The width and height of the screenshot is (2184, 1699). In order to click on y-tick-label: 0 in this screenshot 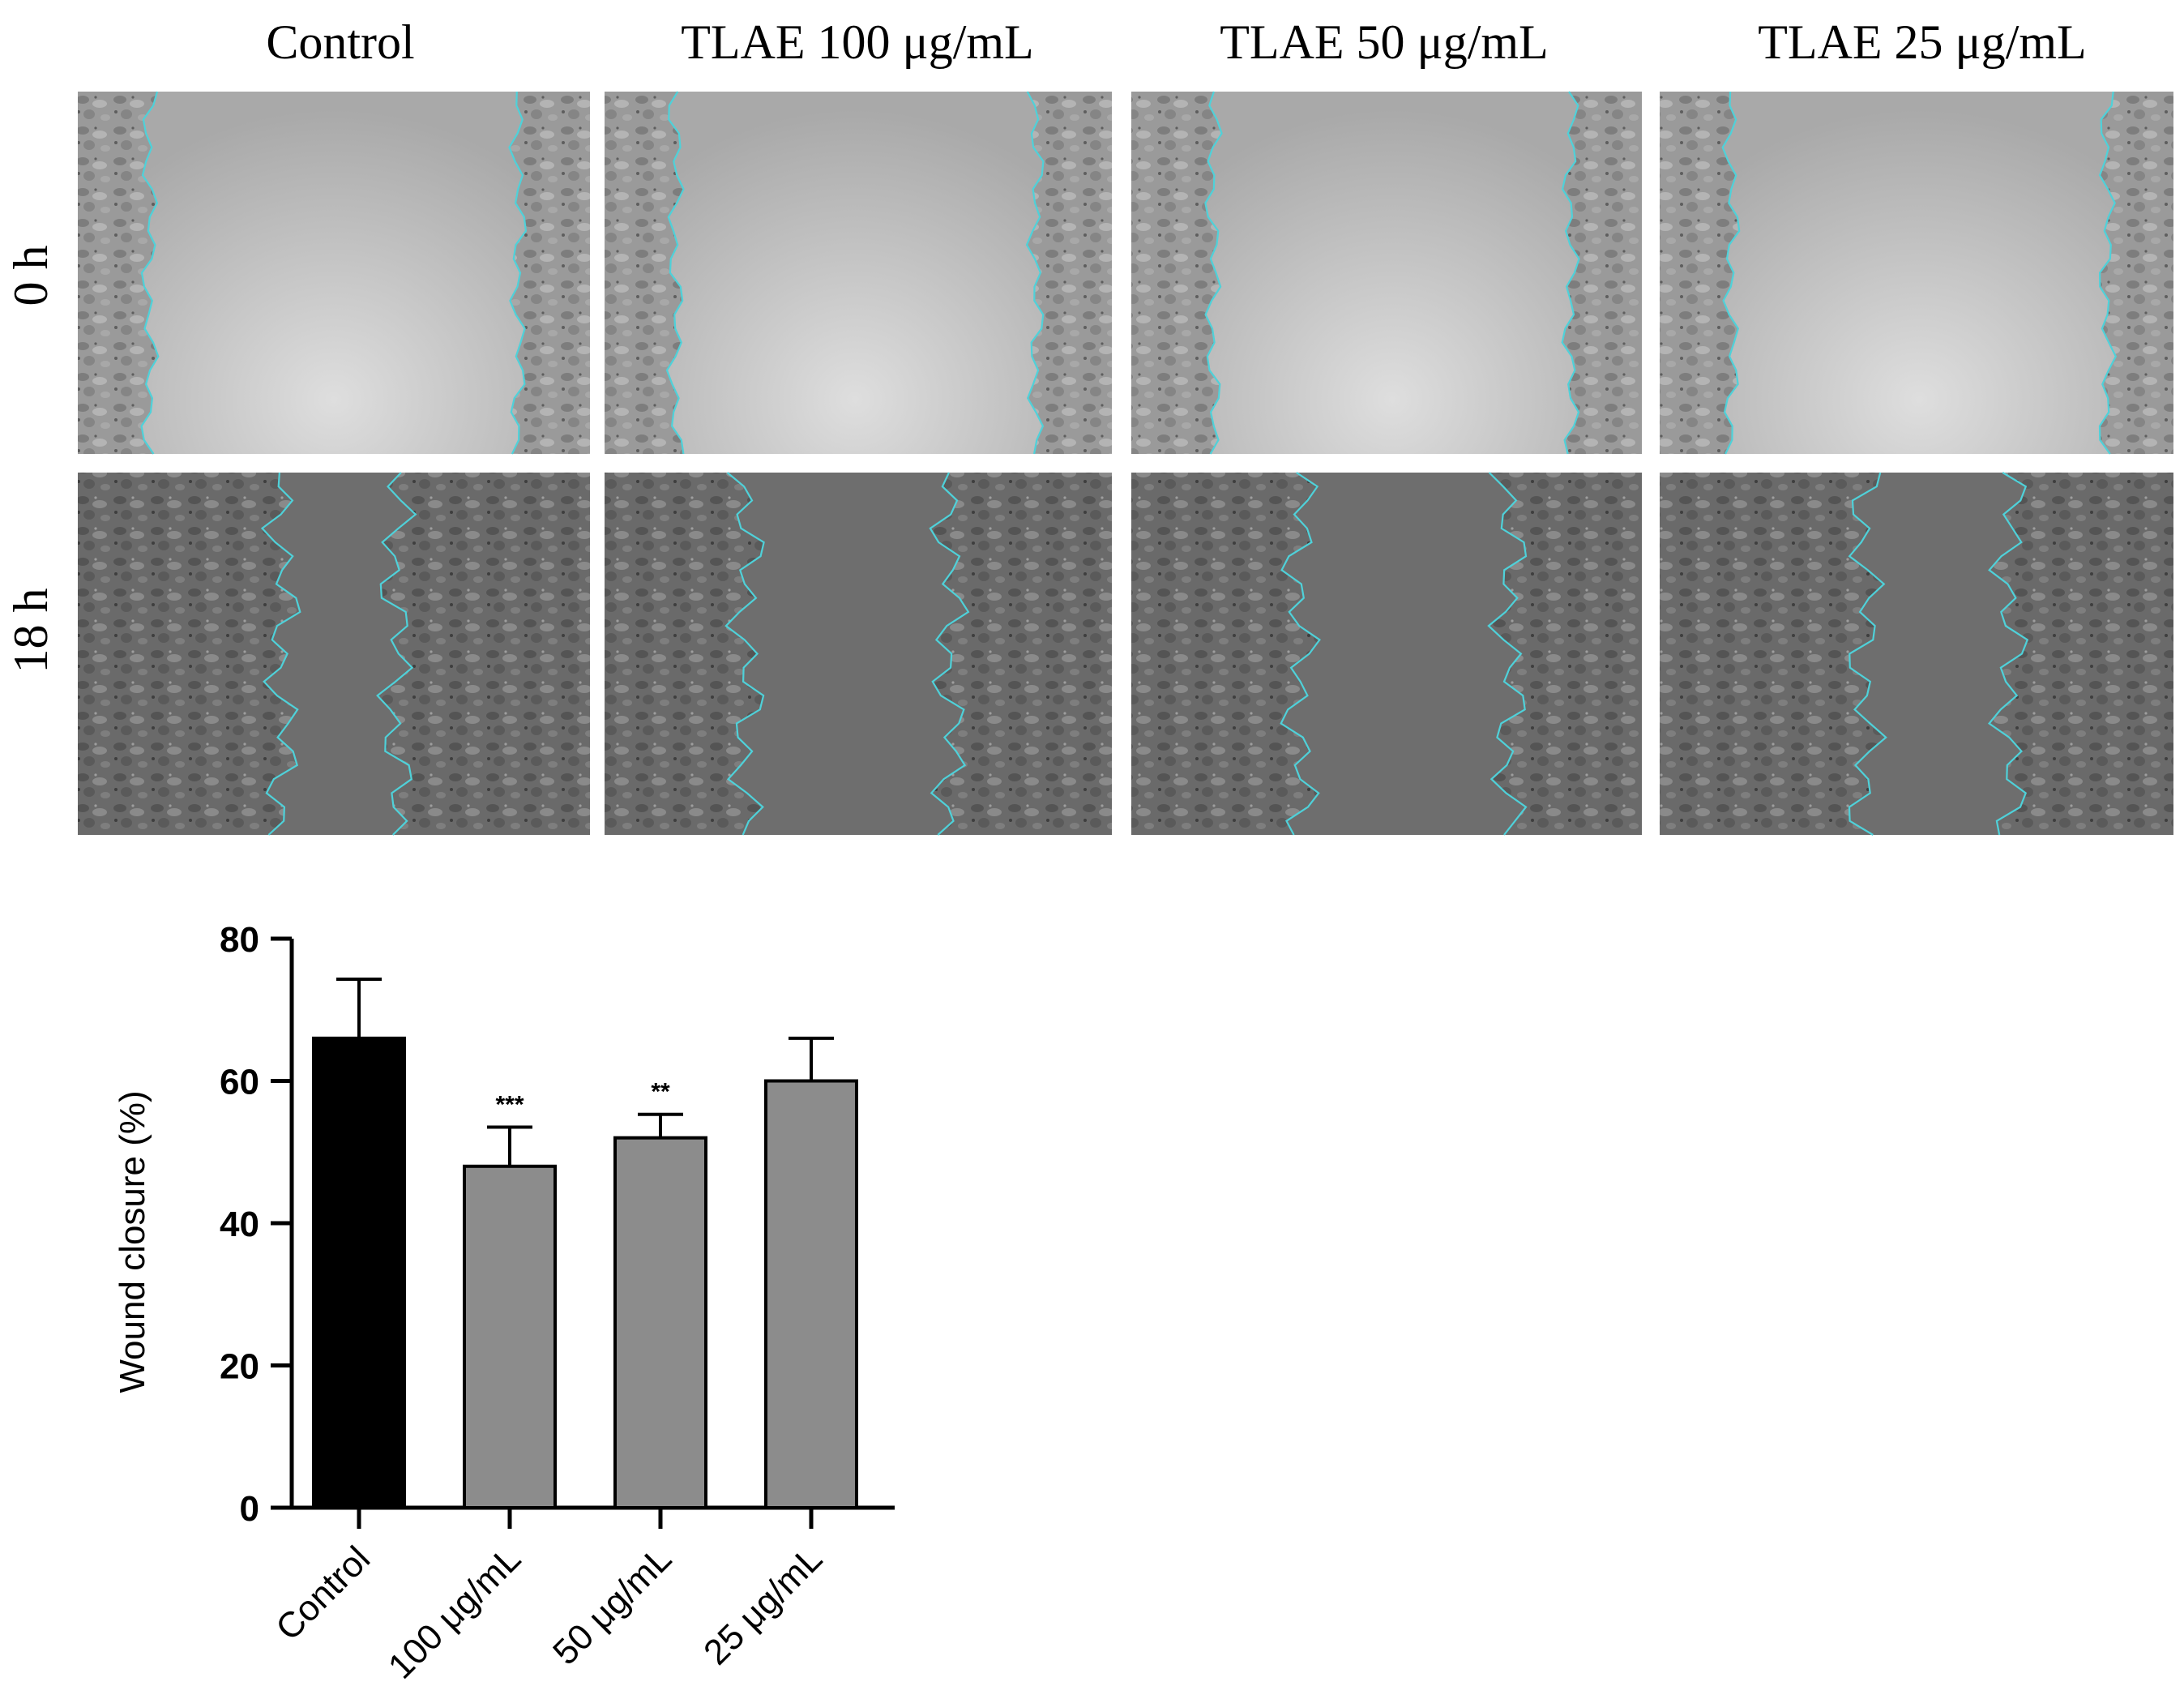, I will do `click(250, 1509)`.